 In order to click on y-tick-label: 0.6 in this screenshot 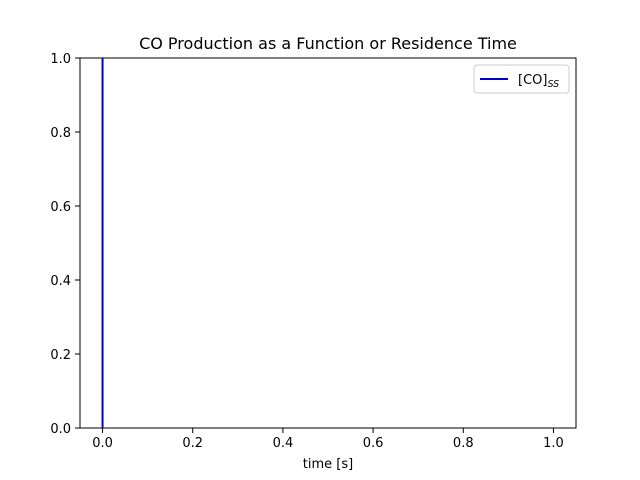, I will do `click(60, 207)`.